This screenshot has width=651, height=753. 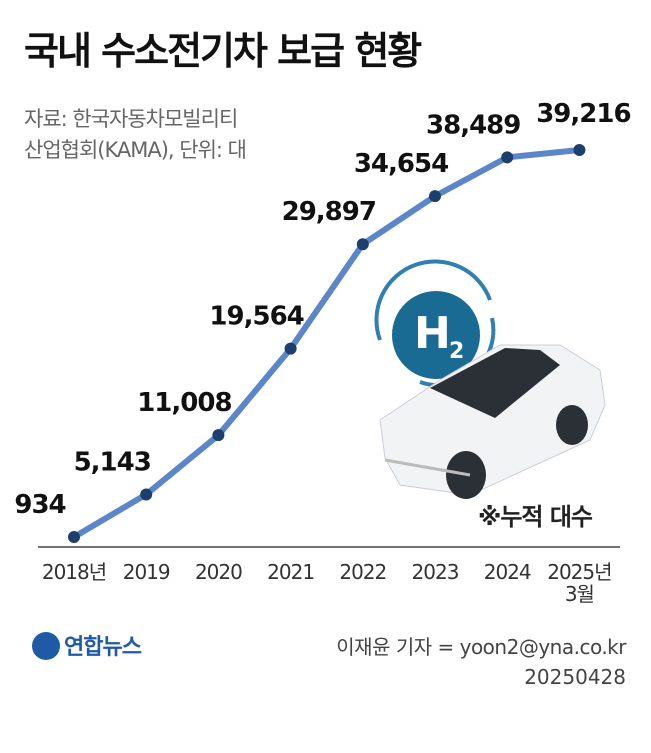 What do you see at coordinates (329, 212) in the screenshot?
I see `data-label: 29,897` at bounding box center [329, 212].